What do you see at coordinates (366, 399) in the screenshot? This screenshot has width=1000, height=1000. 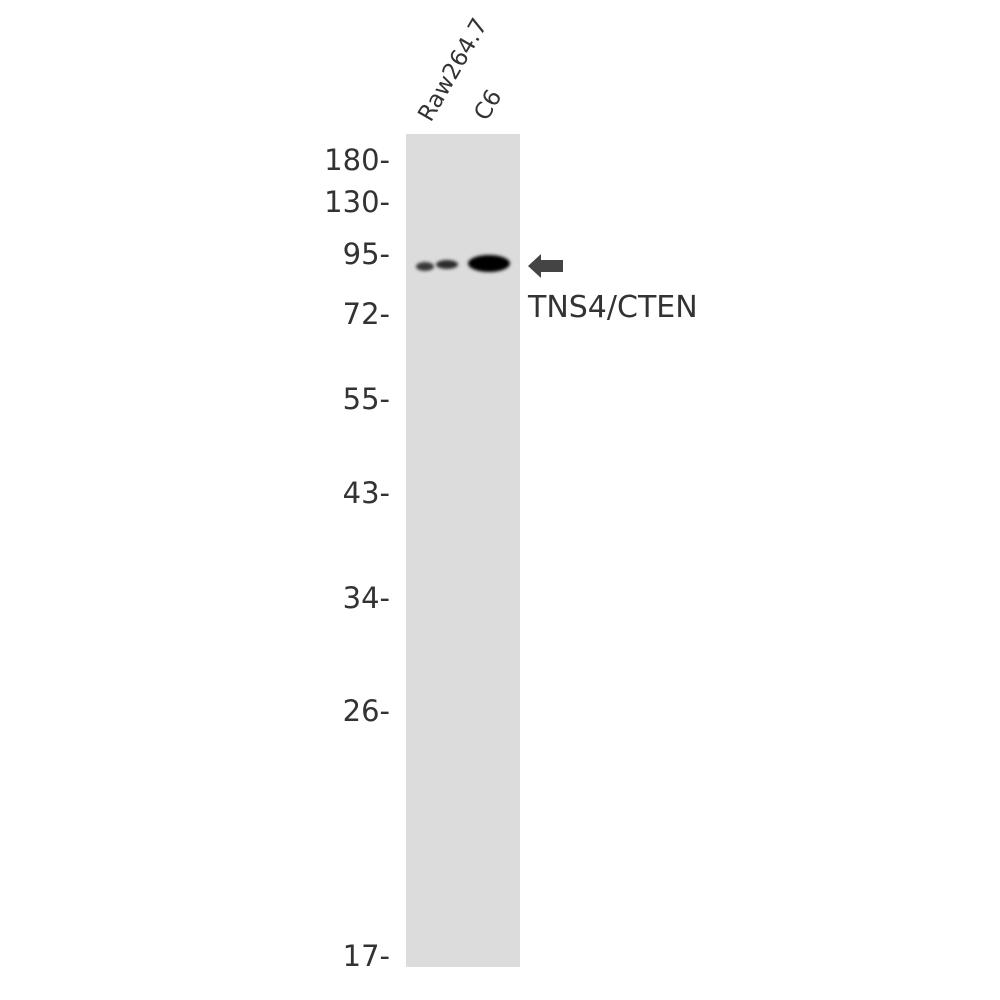 I see `marker-55: 55-` at bounding box center [366, 399].